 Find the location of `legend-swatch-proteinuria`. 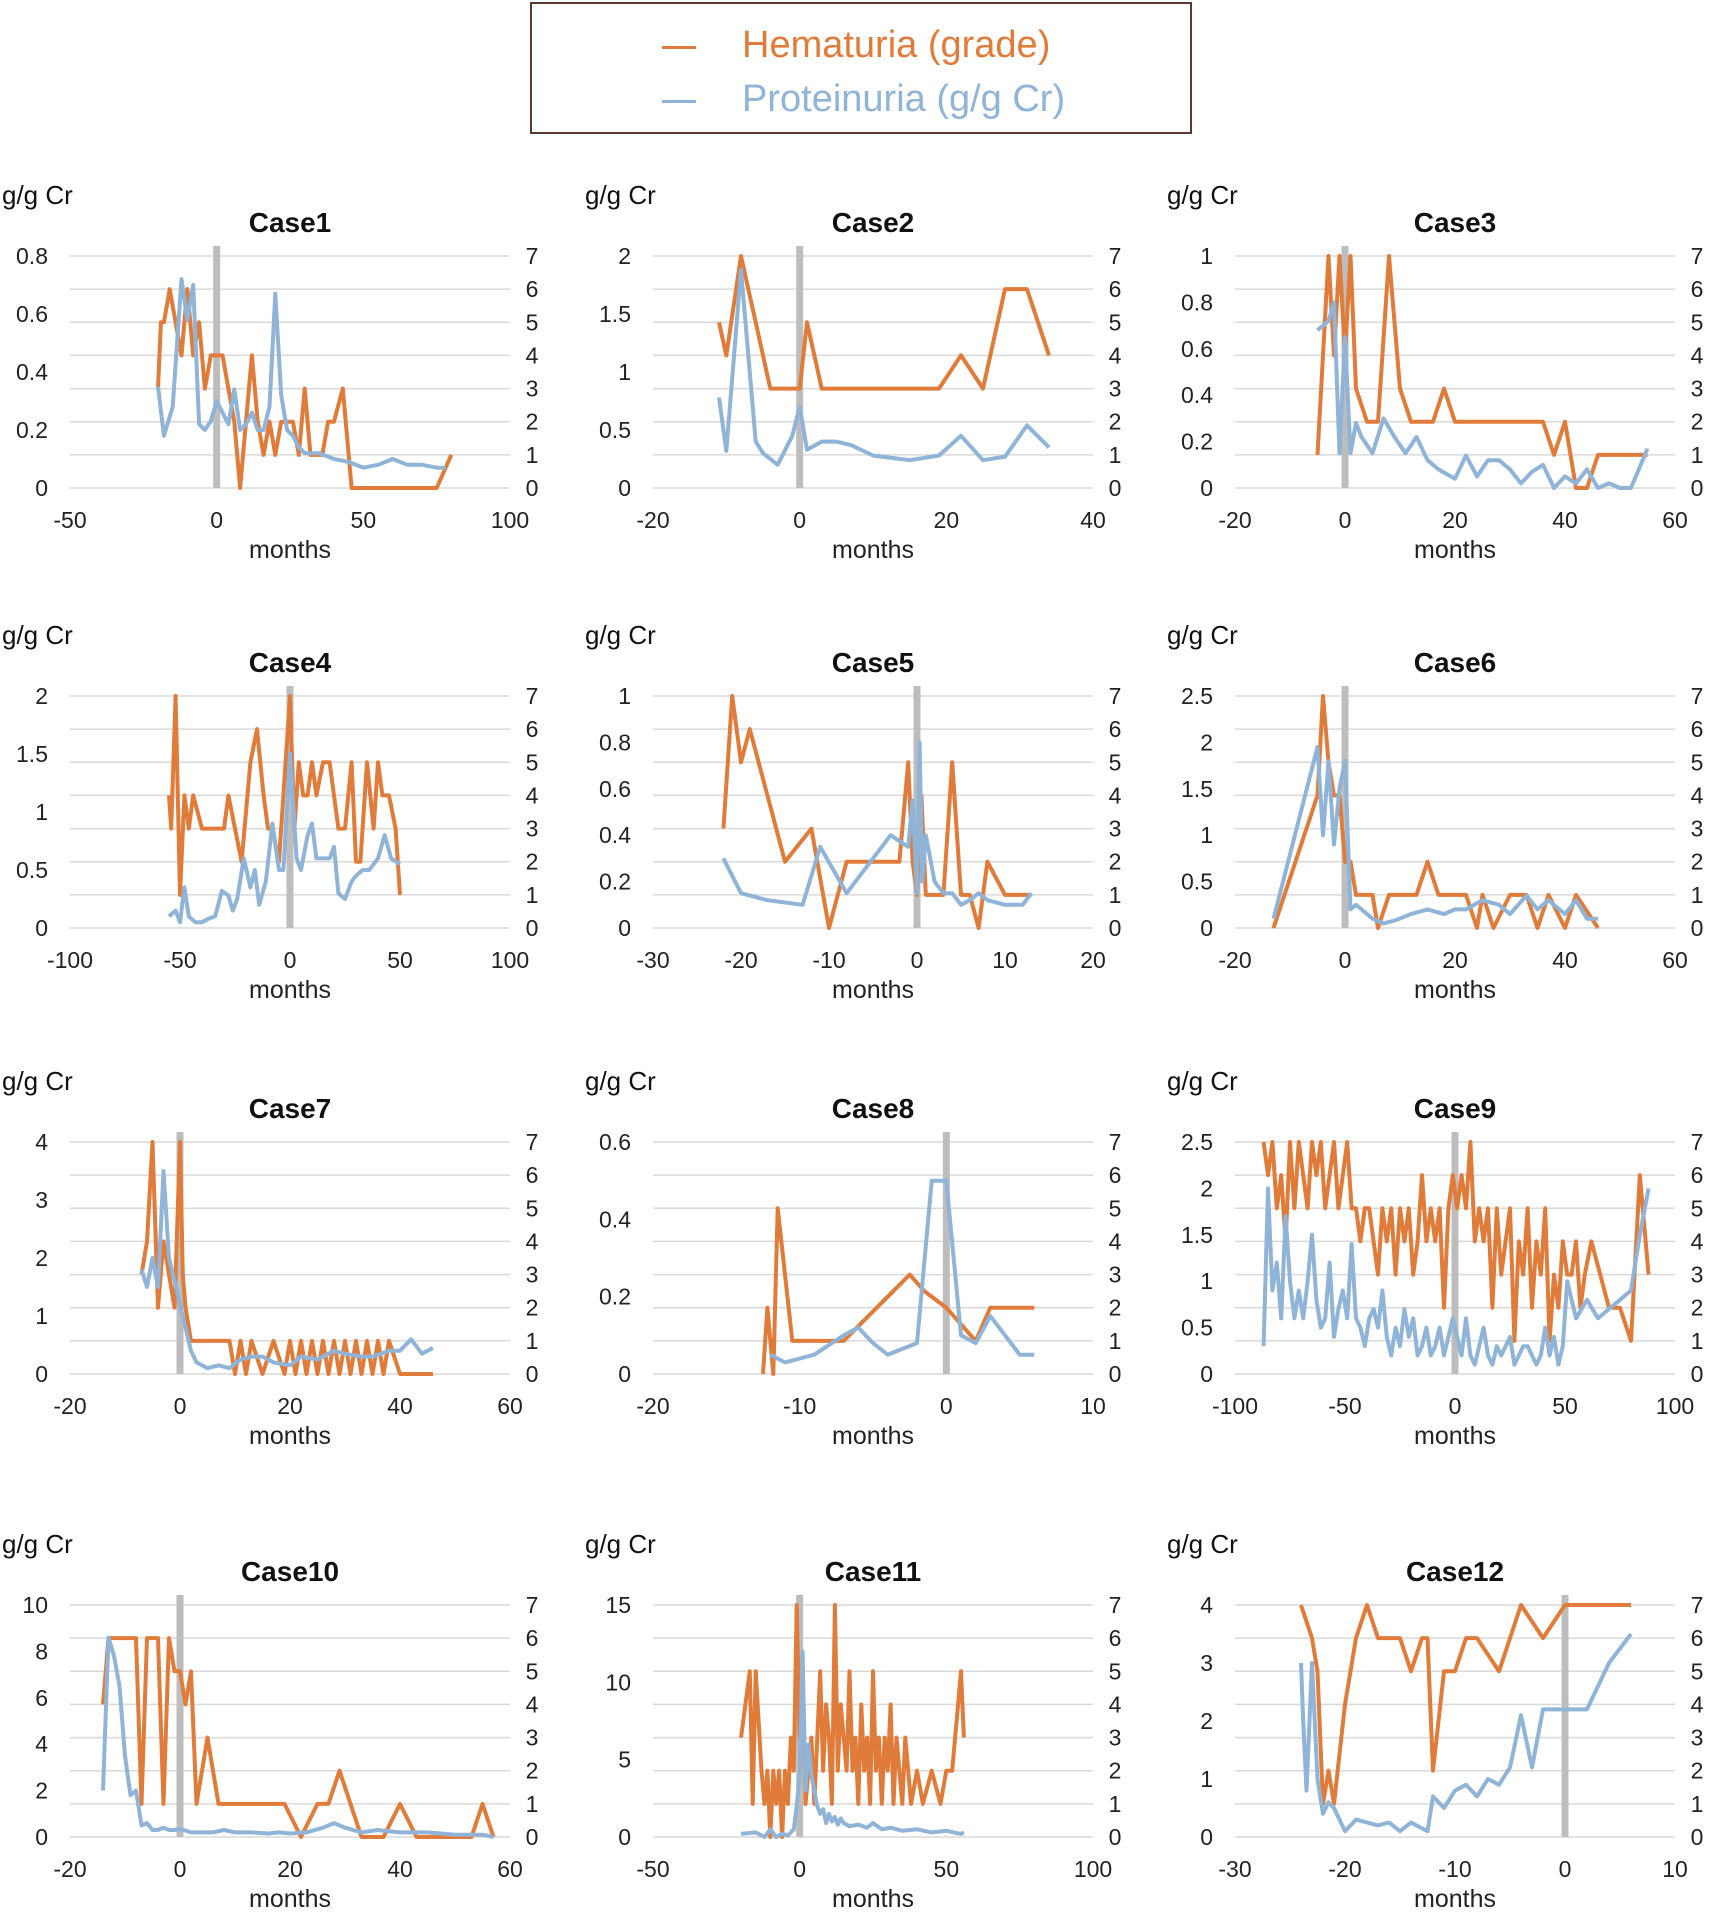

legend-swatch-proteinuria is located at coordinates (679, 101).